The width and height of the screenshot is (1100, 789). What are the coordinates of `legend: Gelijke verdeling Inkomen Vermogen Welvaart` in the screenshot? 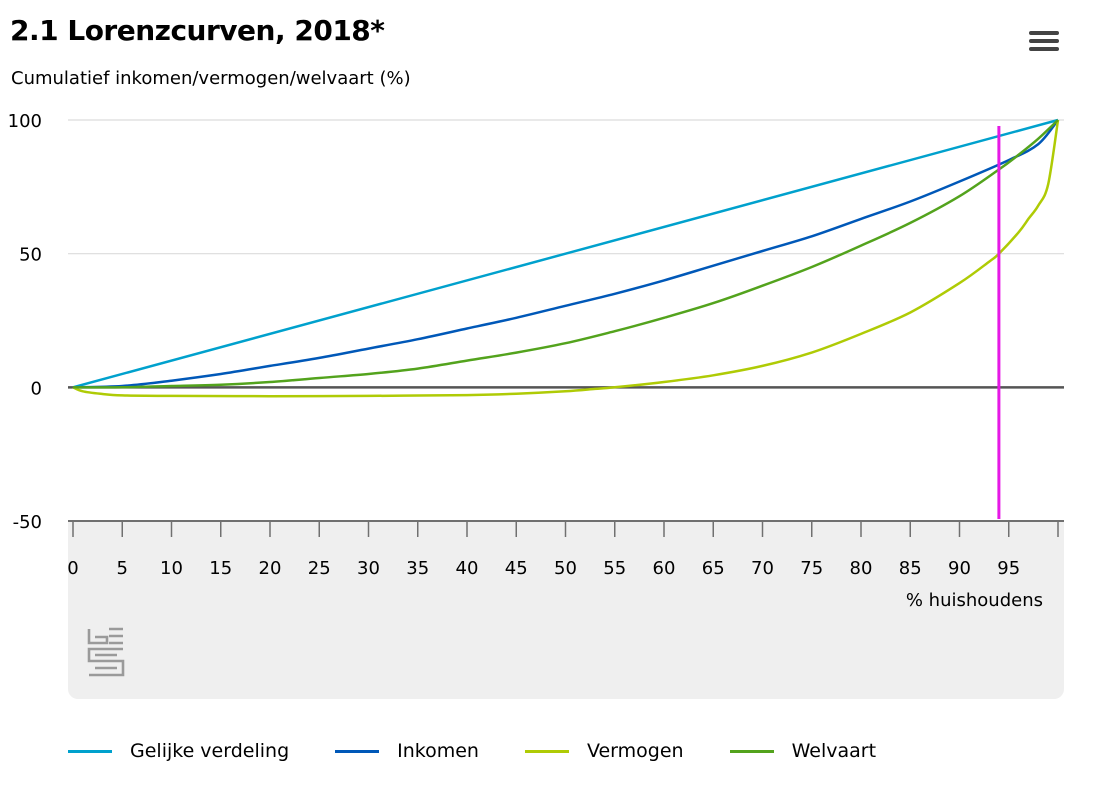 It's located at (495, 751).